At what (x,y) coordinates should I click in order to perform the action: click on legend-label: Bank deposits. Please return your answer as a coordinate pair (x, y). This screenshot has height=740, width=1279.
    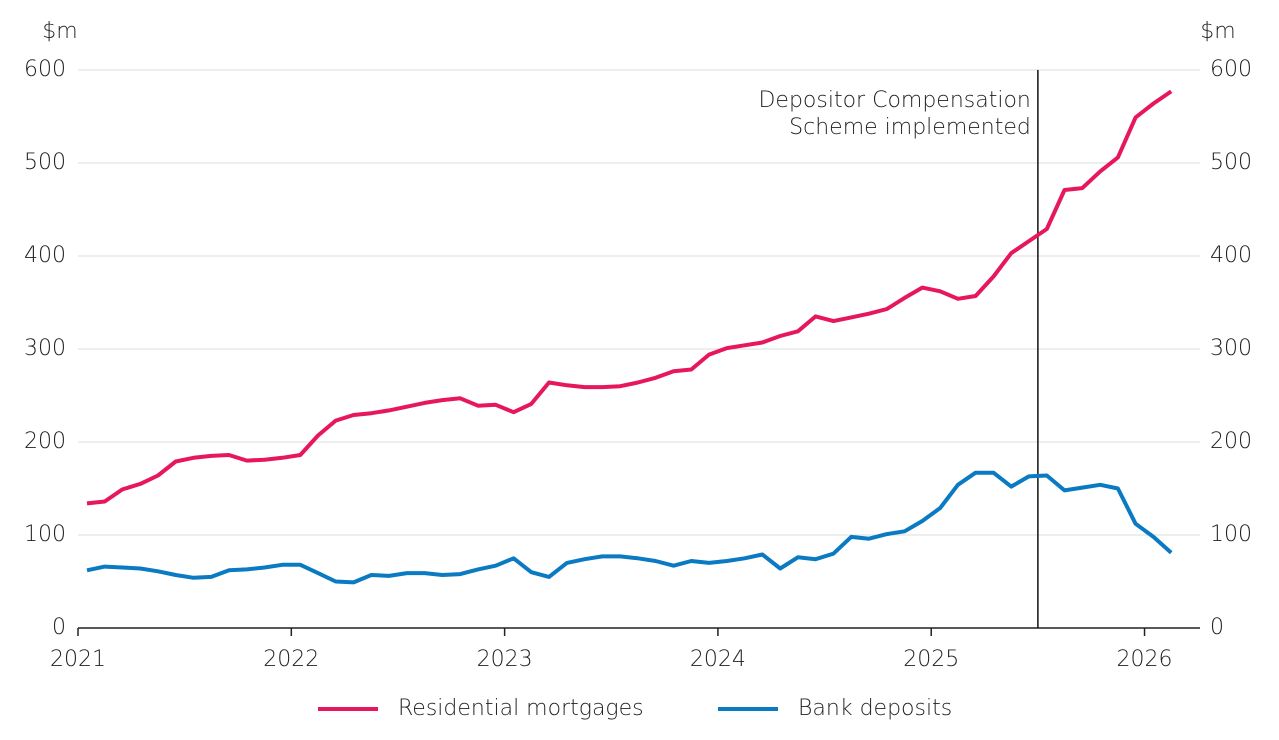
    Looking at the image, I should click on (875, 708).